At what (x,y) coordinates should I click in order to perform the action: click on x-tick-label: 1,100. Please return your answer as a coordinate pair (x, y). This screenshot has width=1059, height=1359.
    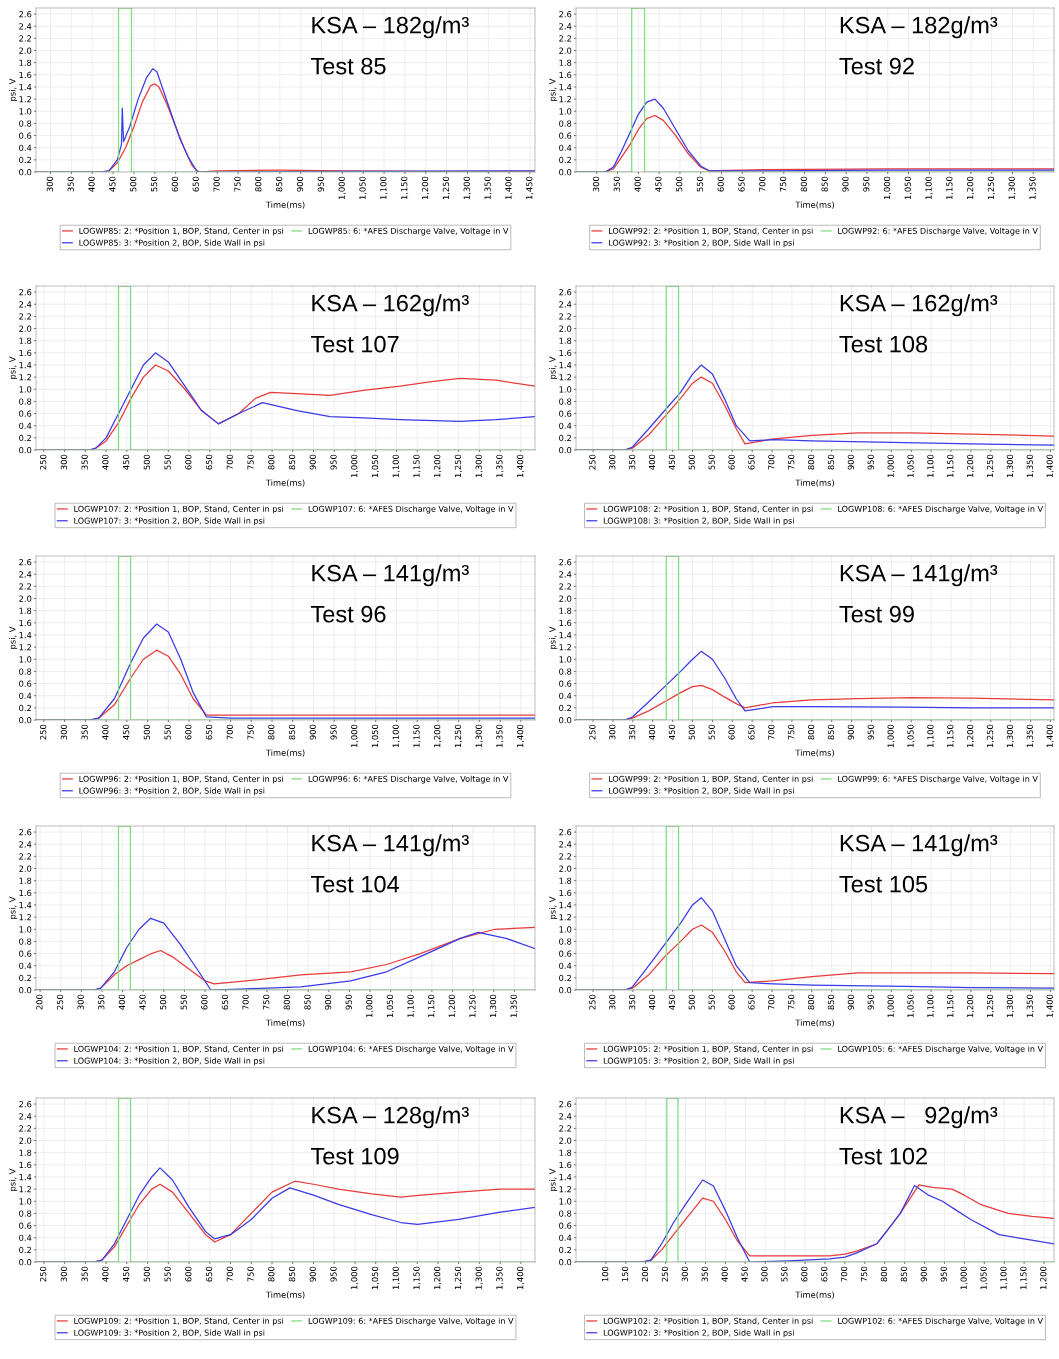
    Looking at the image, I should click on (411, 1006).